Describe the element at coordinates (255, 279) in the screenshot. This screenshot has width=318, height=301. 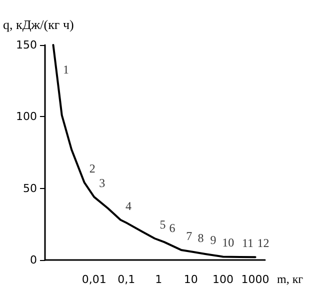
I see `x-tick-label: 1000` at that location.